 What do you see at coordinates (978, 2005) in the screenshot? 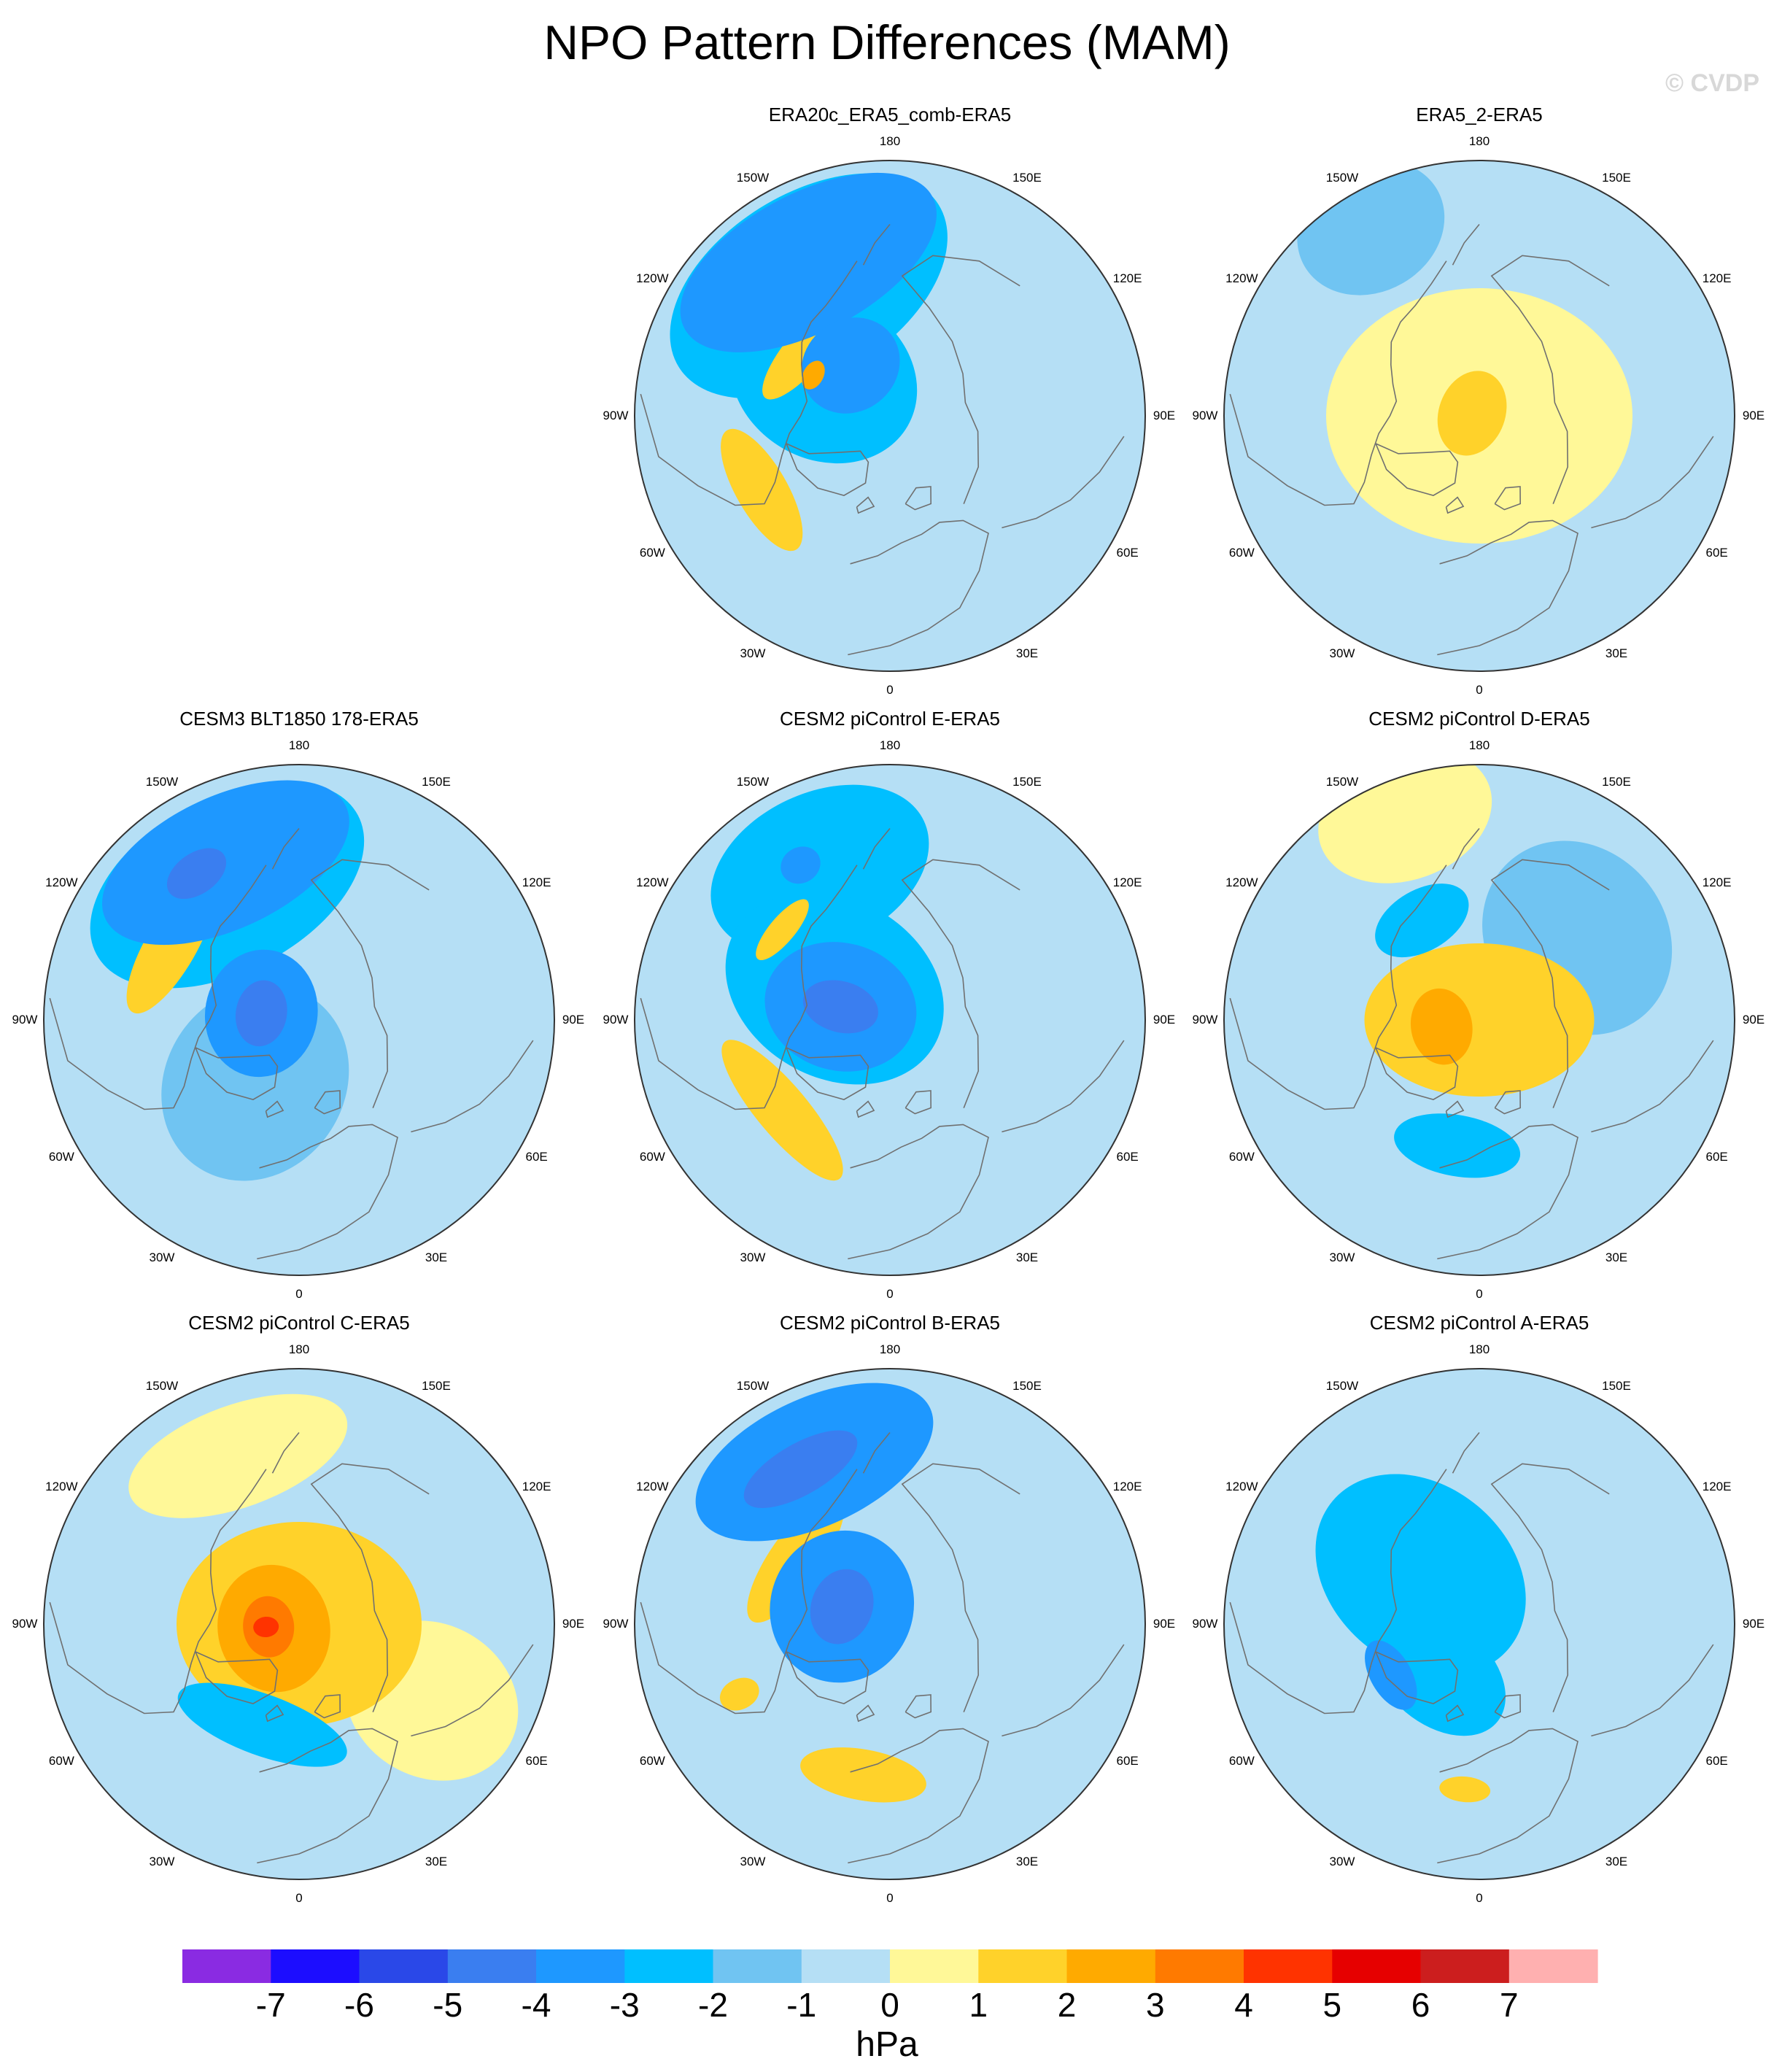
I see `colorbar-tick-label: 1` at bounding box center [978, 2005].